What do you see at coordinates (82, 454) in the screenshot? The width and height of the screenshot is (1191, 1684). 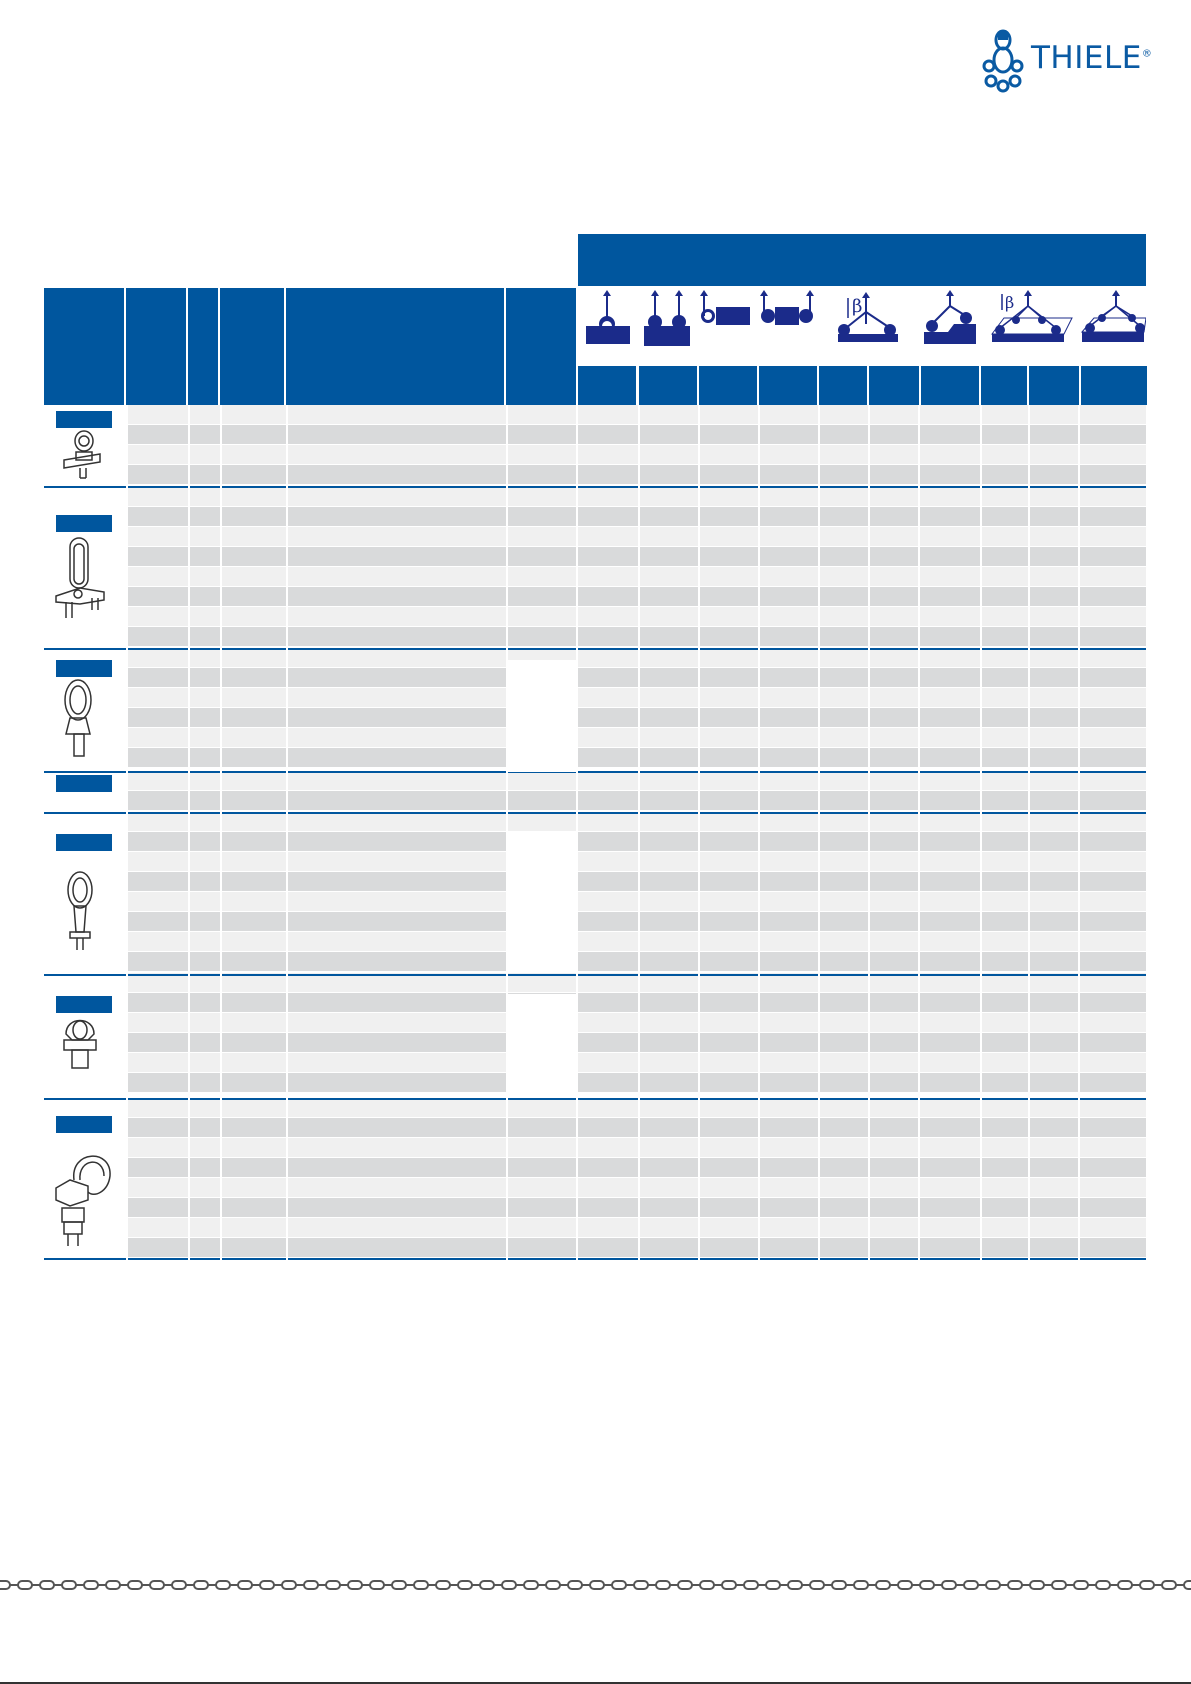 I see `swivel-eye-bolt-icon` at bounding box center [82, 454].